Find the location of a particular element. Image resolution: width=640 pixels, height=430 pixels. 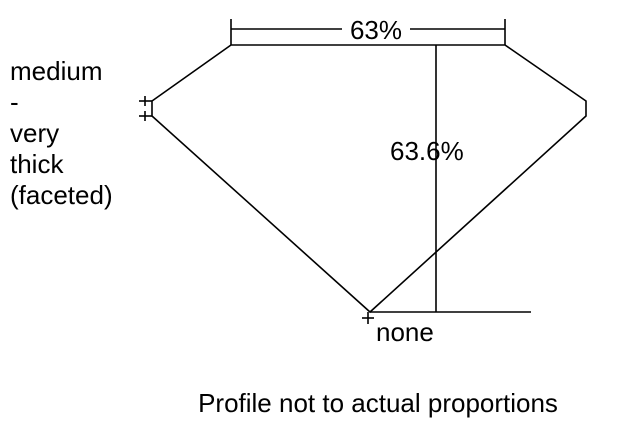

girdle-label-line: (faceted) is located at coordinates (61, 195).